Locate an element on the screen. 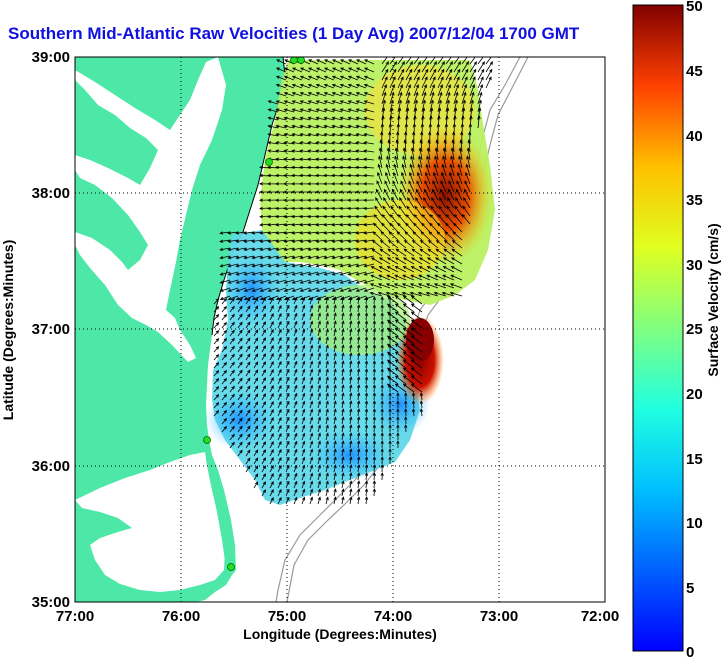 The width and height of the screenshot is (724, 659). x-axis-label: Longitude (Degrees:Minutes) is located at coordinates (340, 634).